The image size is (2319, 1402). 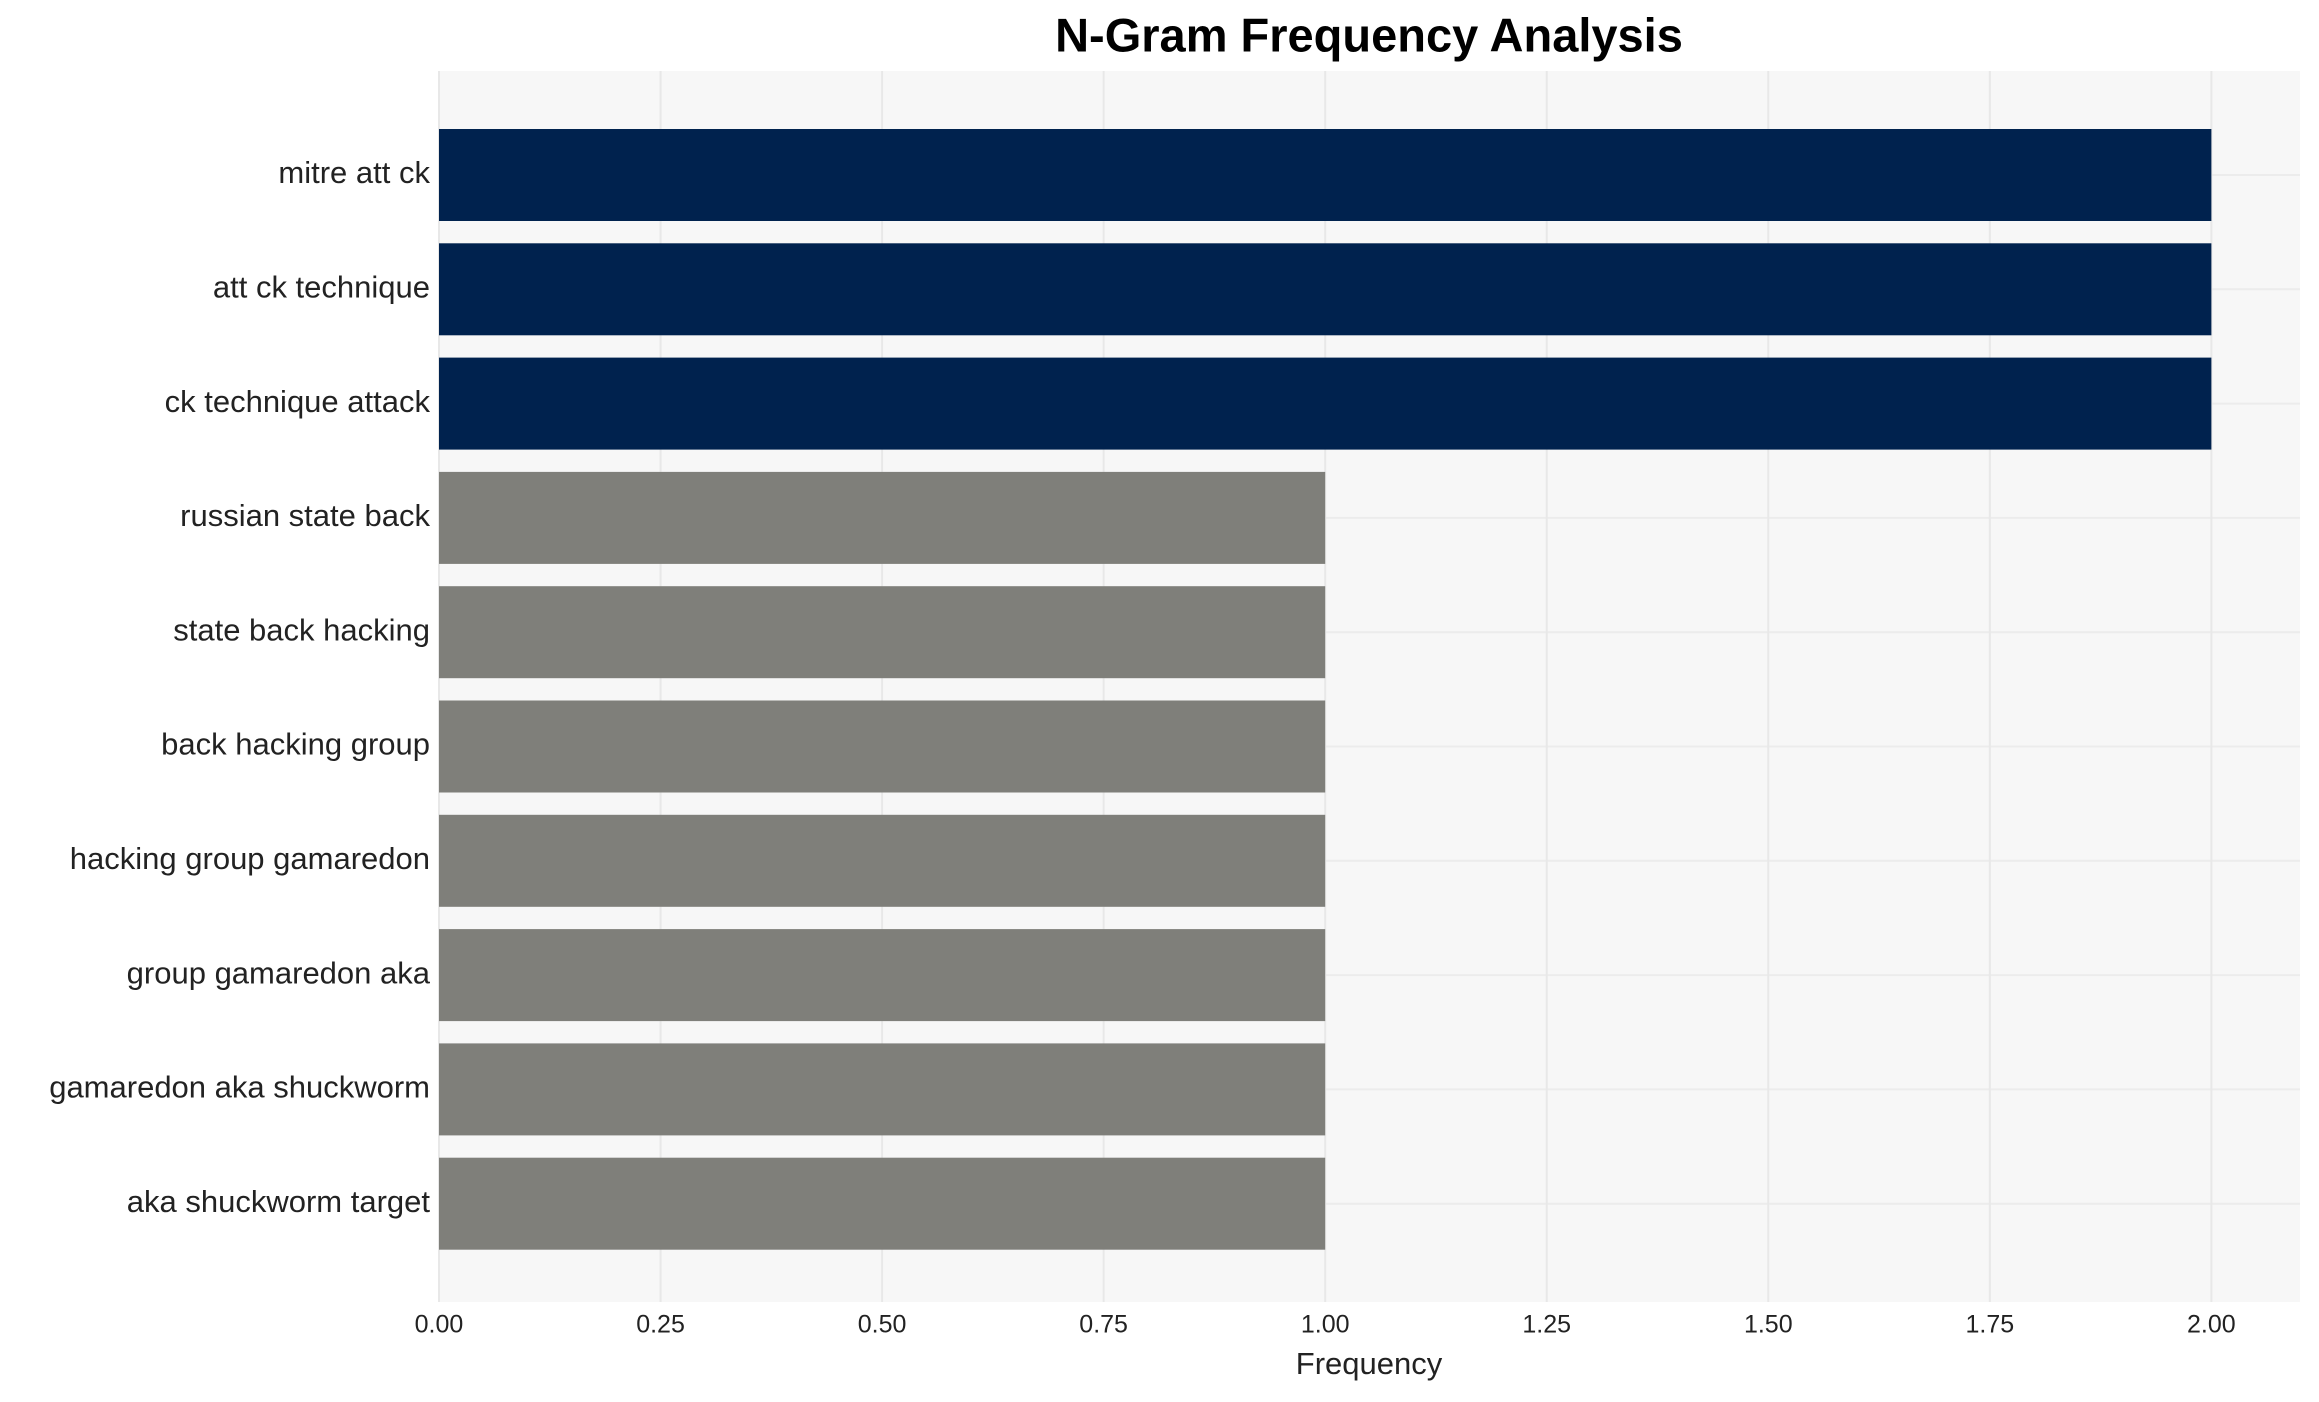 I want to click on chart-title: N-Gram Frequency Analysis, so click(x=1369, y=34).